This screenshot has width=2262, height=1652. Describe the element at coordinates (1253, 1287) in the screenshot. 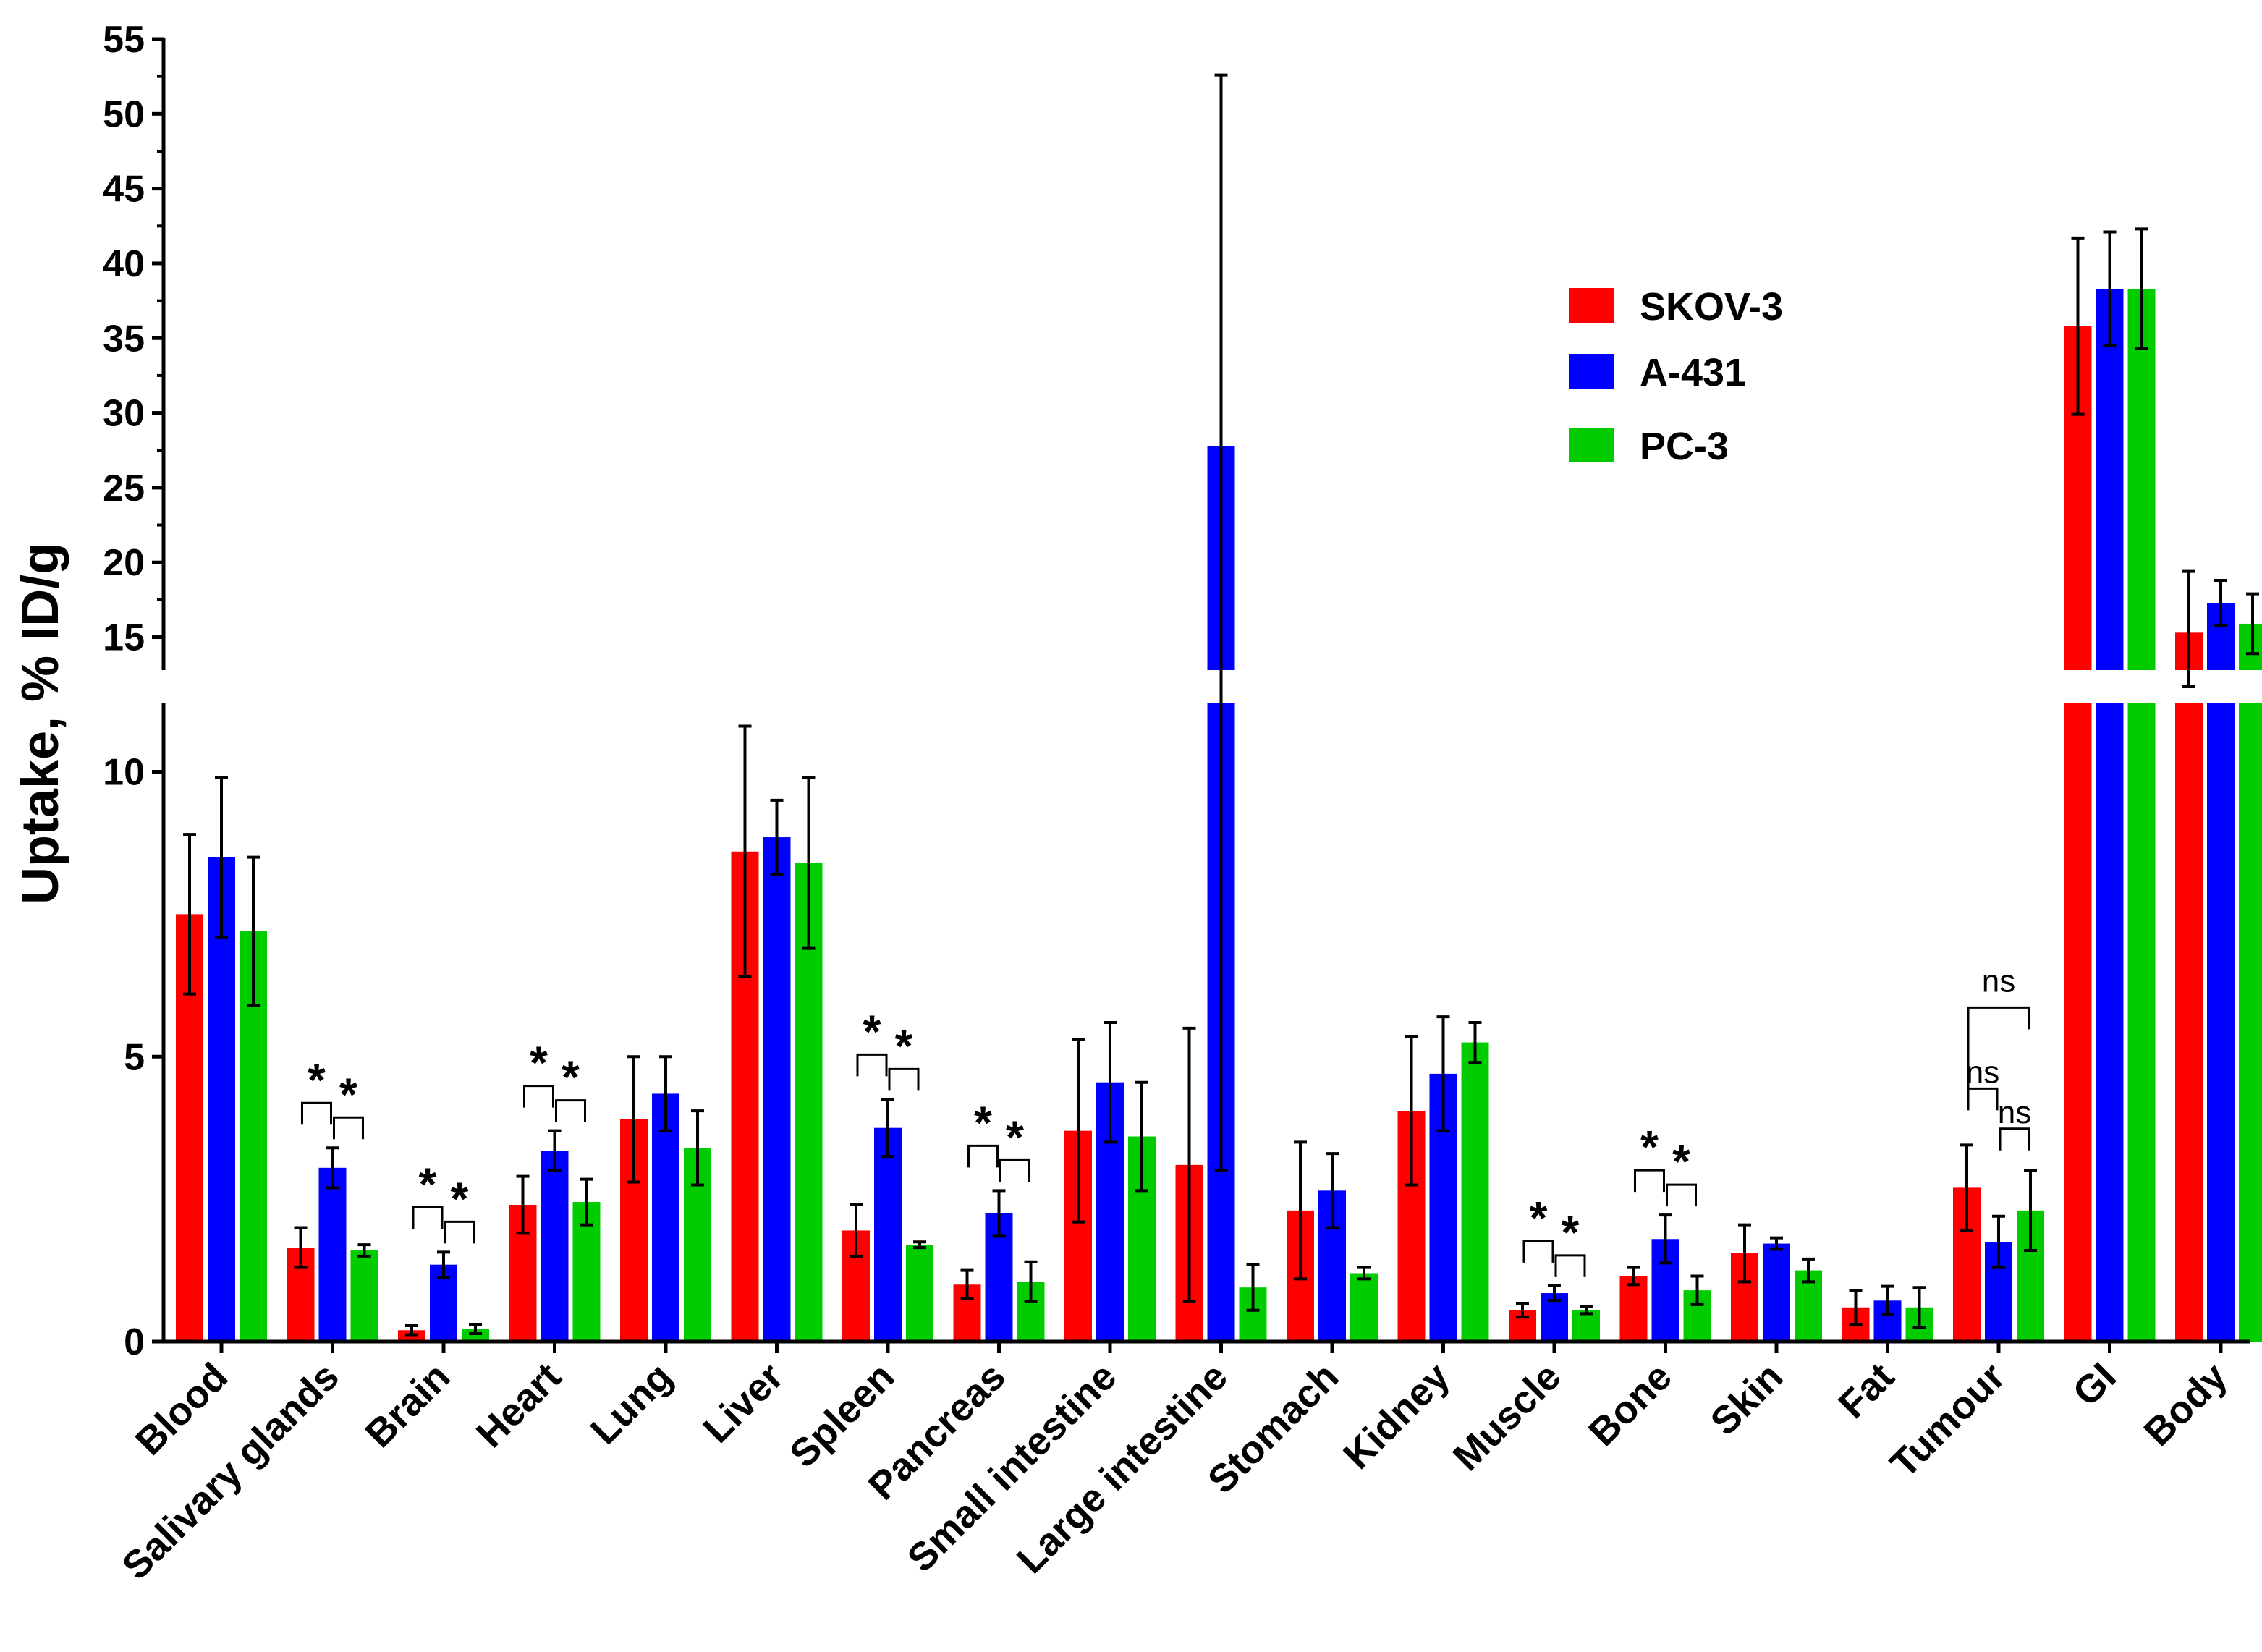

I see `error-bar-pc-3-large-intestine` at that location.